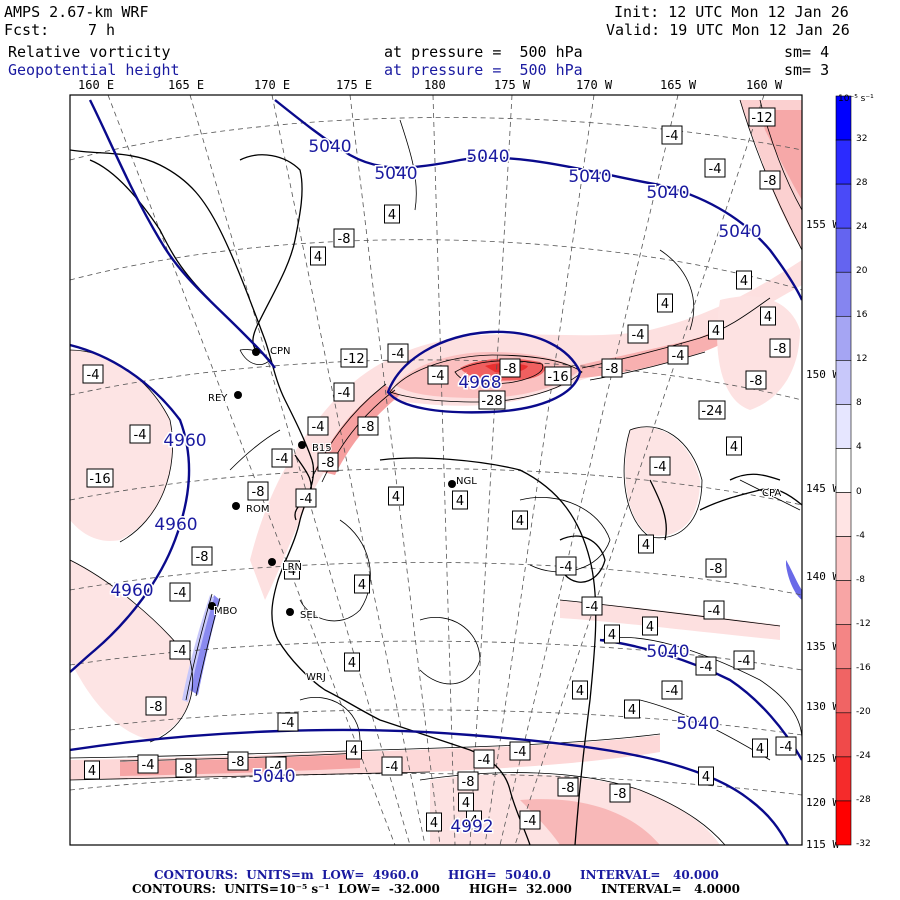 The image size is (900, 900). Describe the element at coordinates (273, 777) in the screenshot. I see `height-contour-label: 5040` at that location.